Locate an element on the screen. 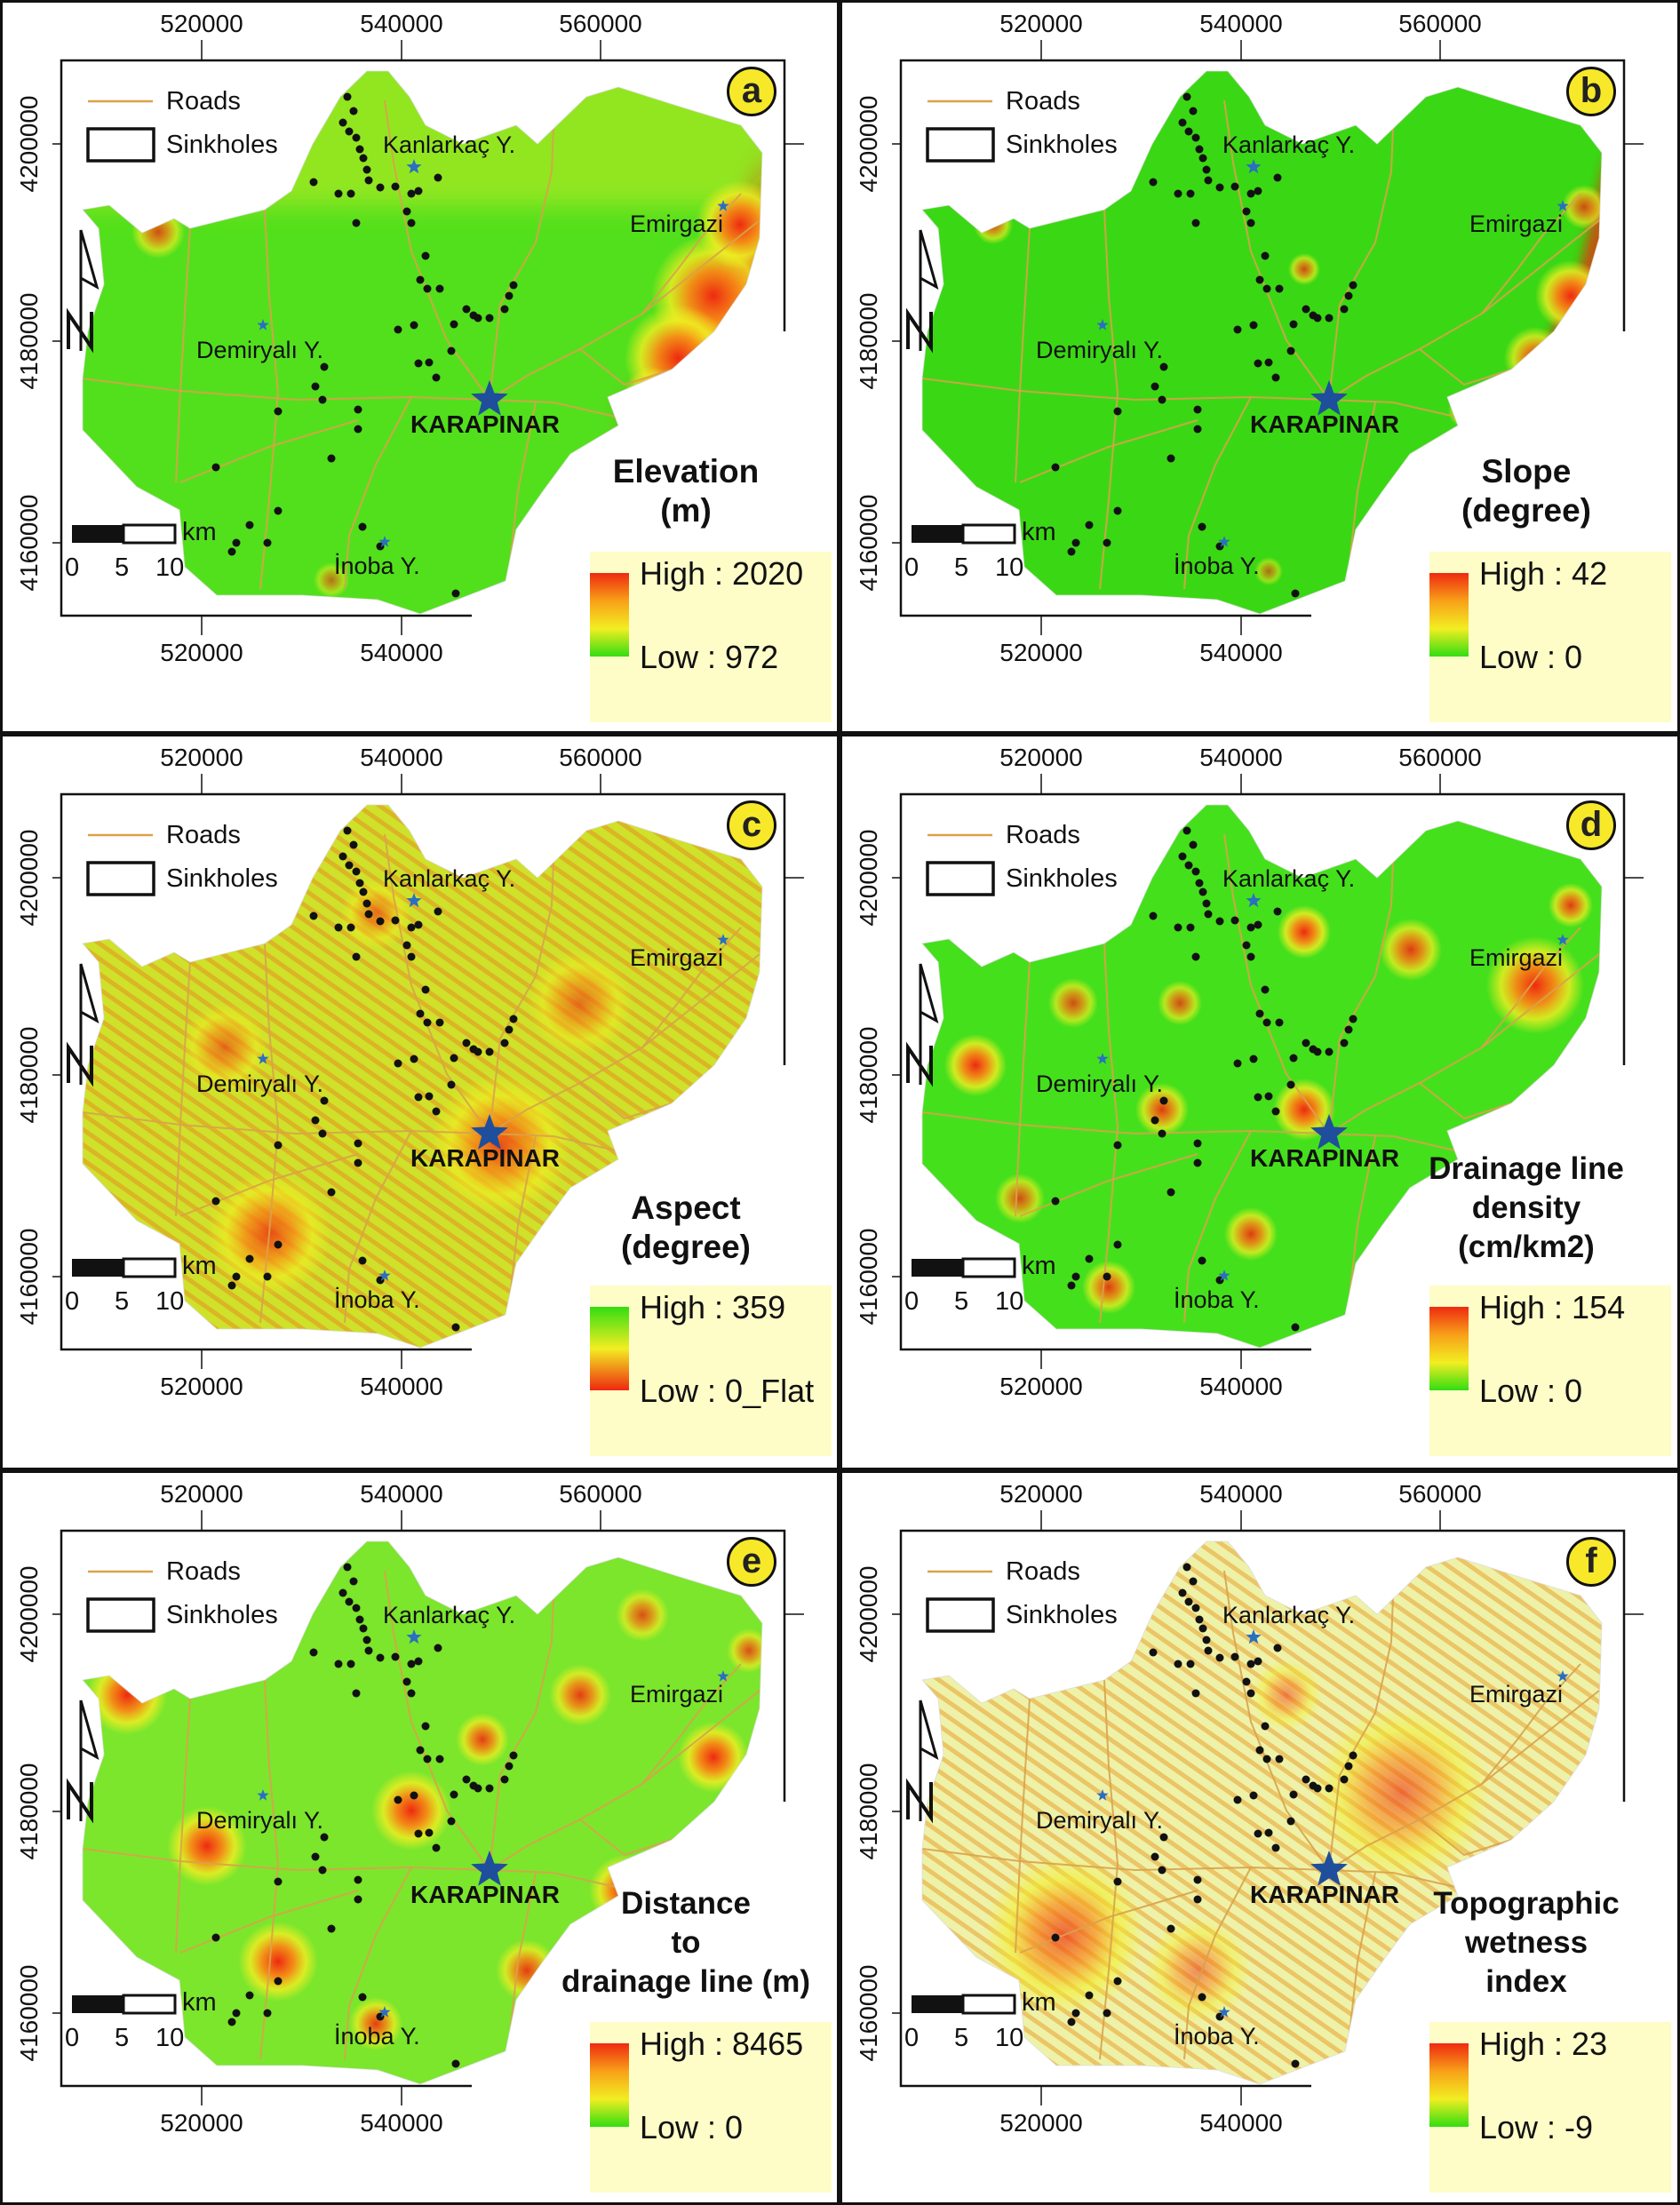 Image resolution: width=1680 pixels, height=2205 pixels. x-tick-label-bottom: 540000 is located at coordinates (401, 1386).